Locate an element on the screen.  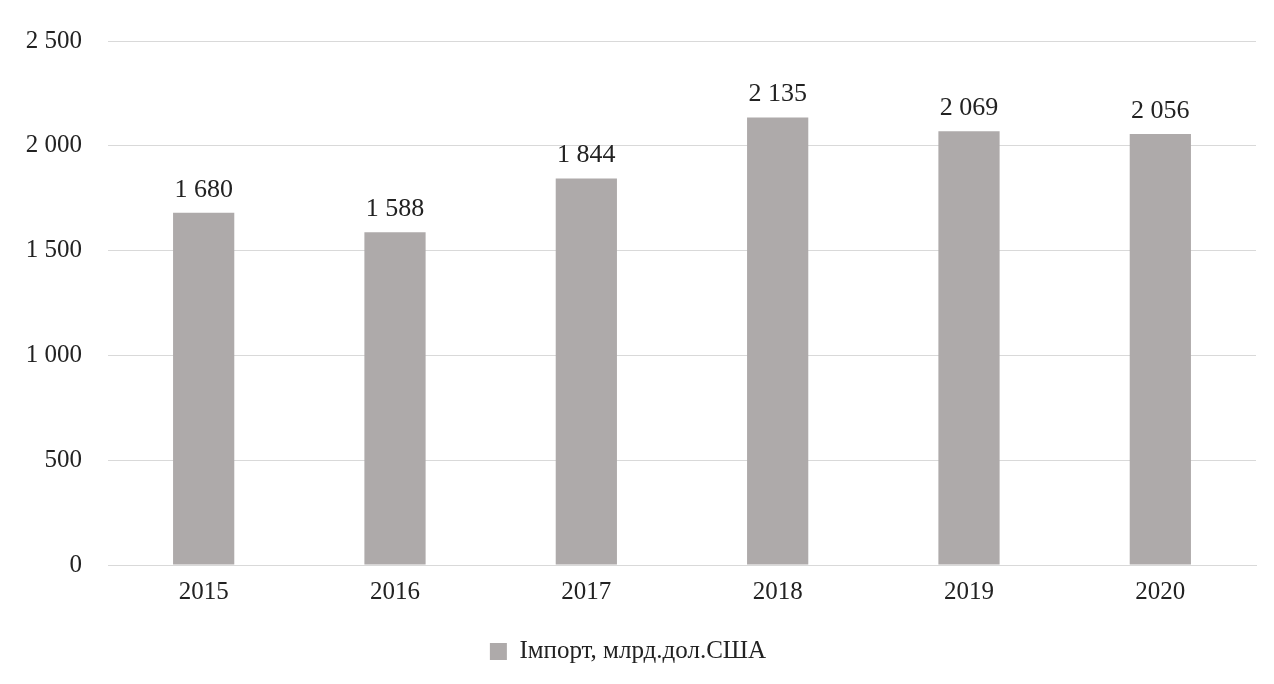
data-label: 1 588 is located at coordinates (395, 207).